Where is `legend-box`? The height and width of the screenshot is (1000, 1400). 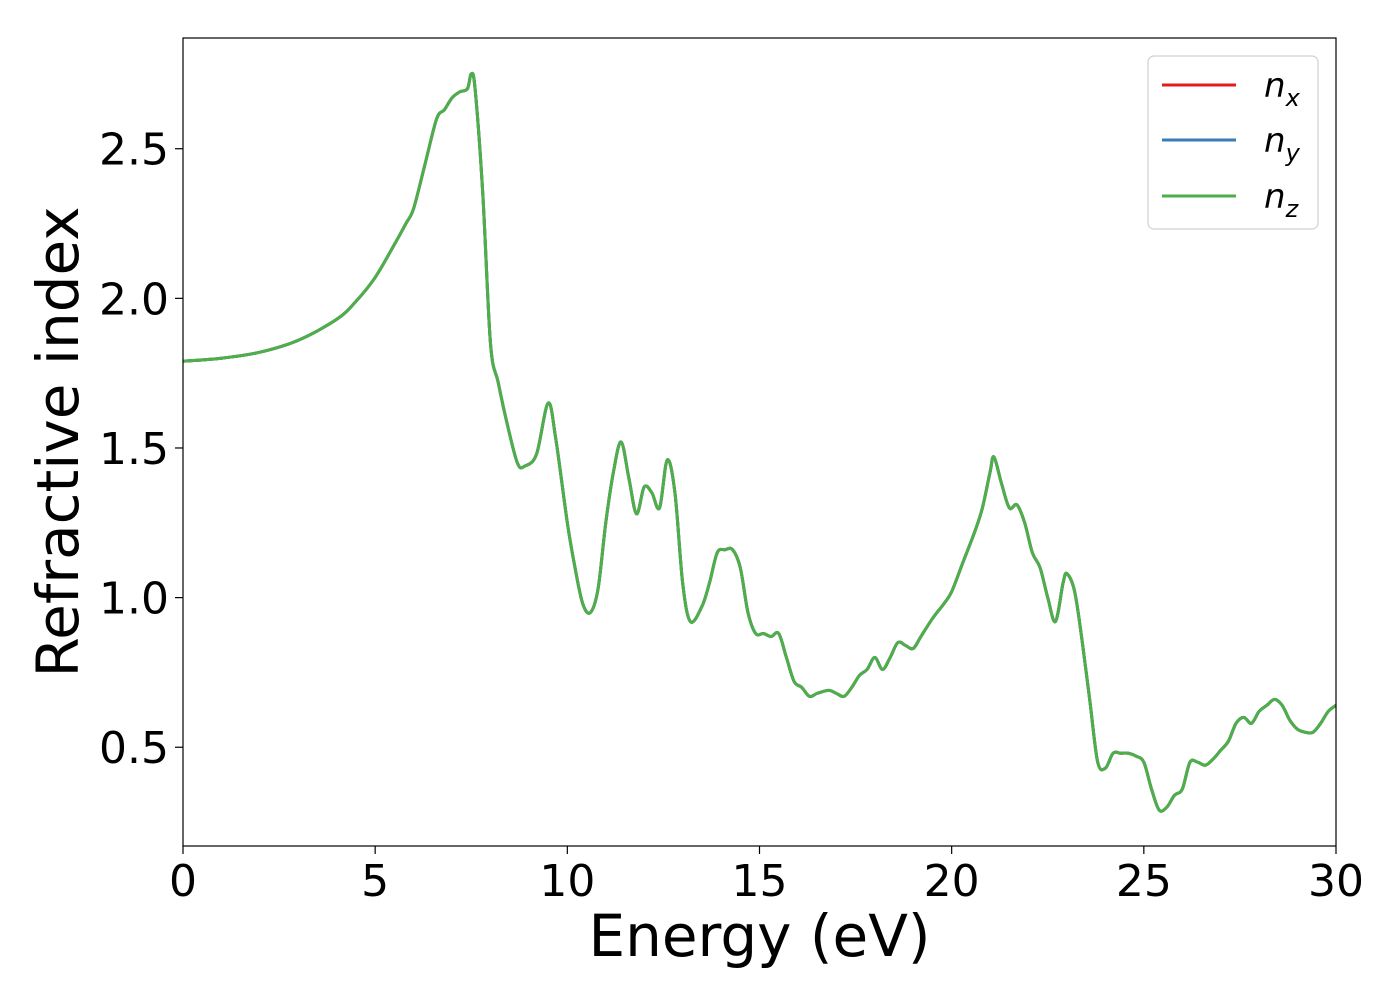 legend-box is located at coordinates (1233, 142).